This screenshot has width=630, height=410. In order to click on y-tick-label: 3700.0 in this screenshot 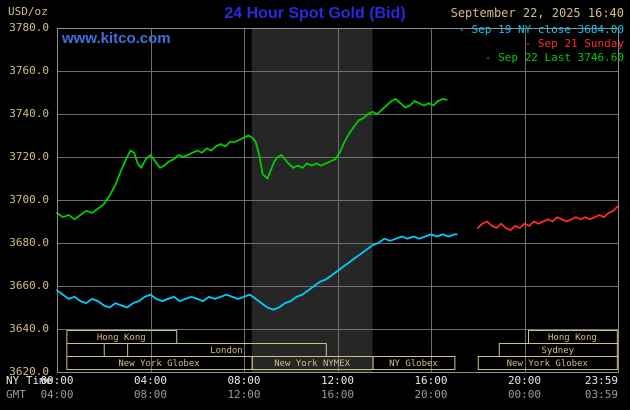, I will do `click(29, 199)`.